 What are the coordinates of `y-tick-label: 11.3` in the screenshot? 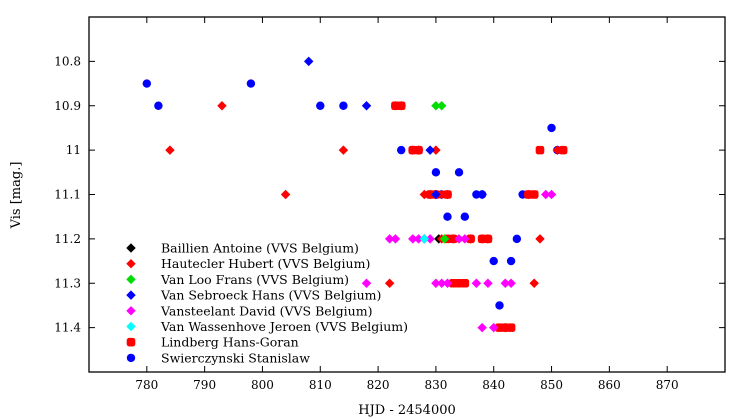 It's located at (67, 283).